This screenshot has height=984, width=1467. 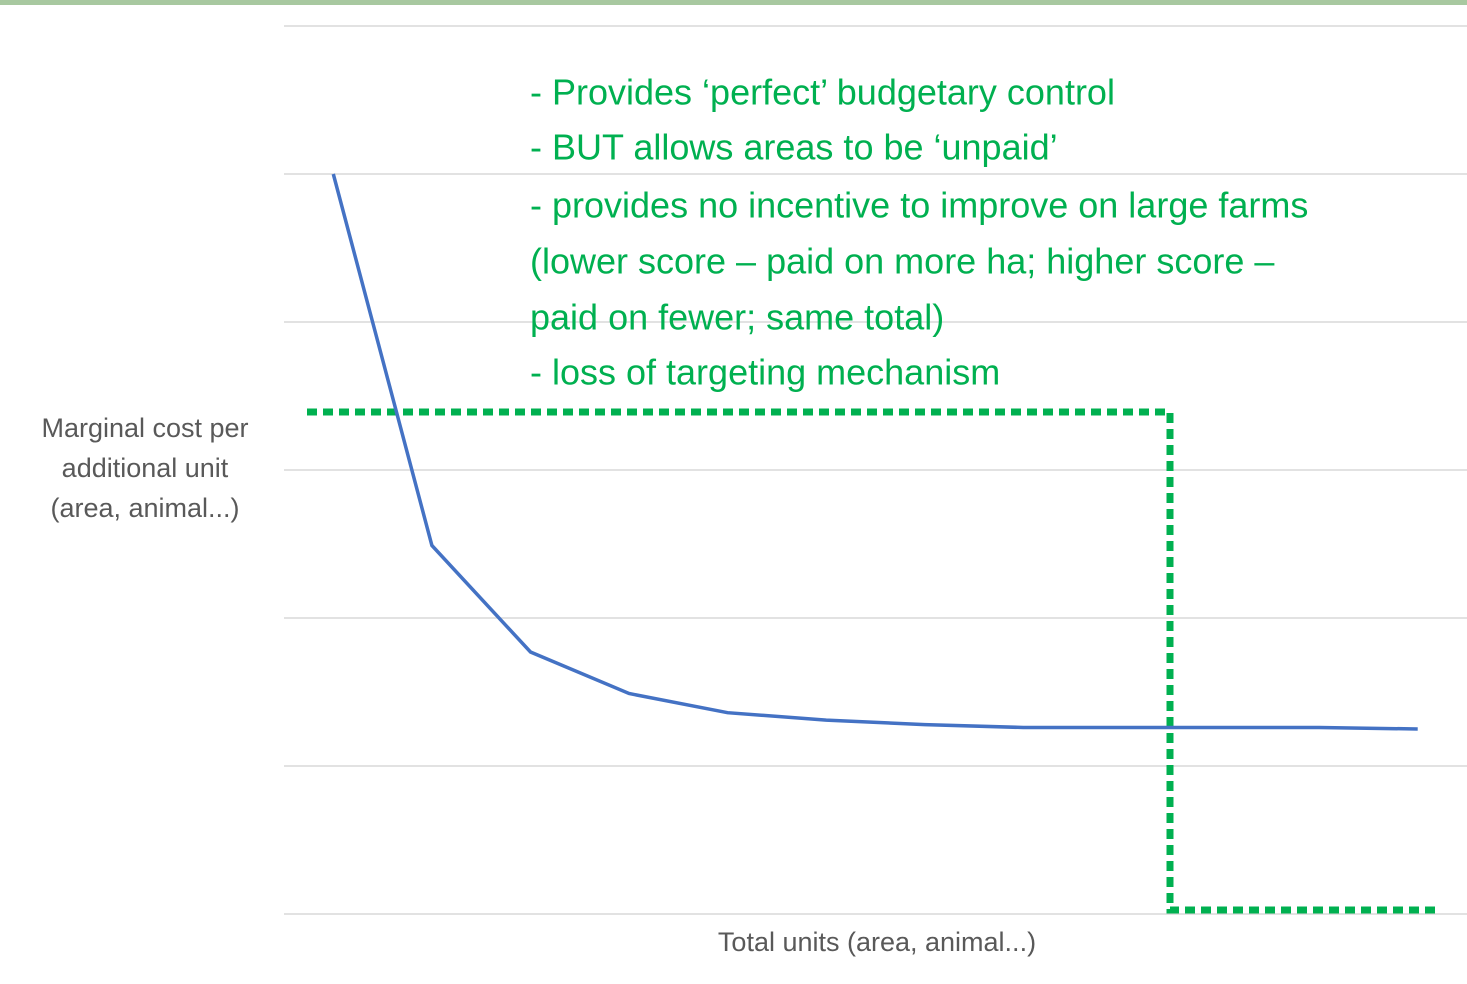 I want to click on y-axis-label: additional unit, so click(x=145, y=468).